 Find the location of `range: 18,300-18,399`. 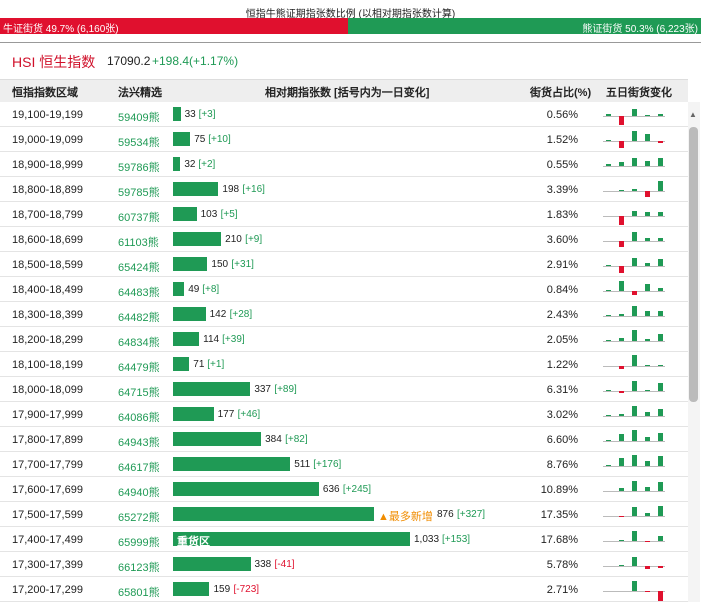

range: 18,300-18,399 is located at coordinates (47, 315).